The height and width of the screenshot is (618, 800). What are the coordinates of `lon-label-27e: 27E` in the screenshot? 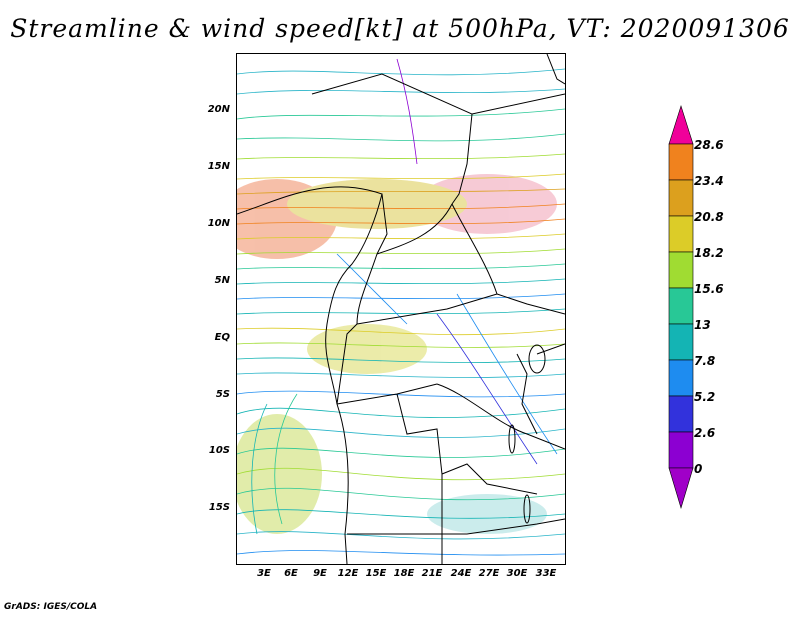 It's located at (489, 573).